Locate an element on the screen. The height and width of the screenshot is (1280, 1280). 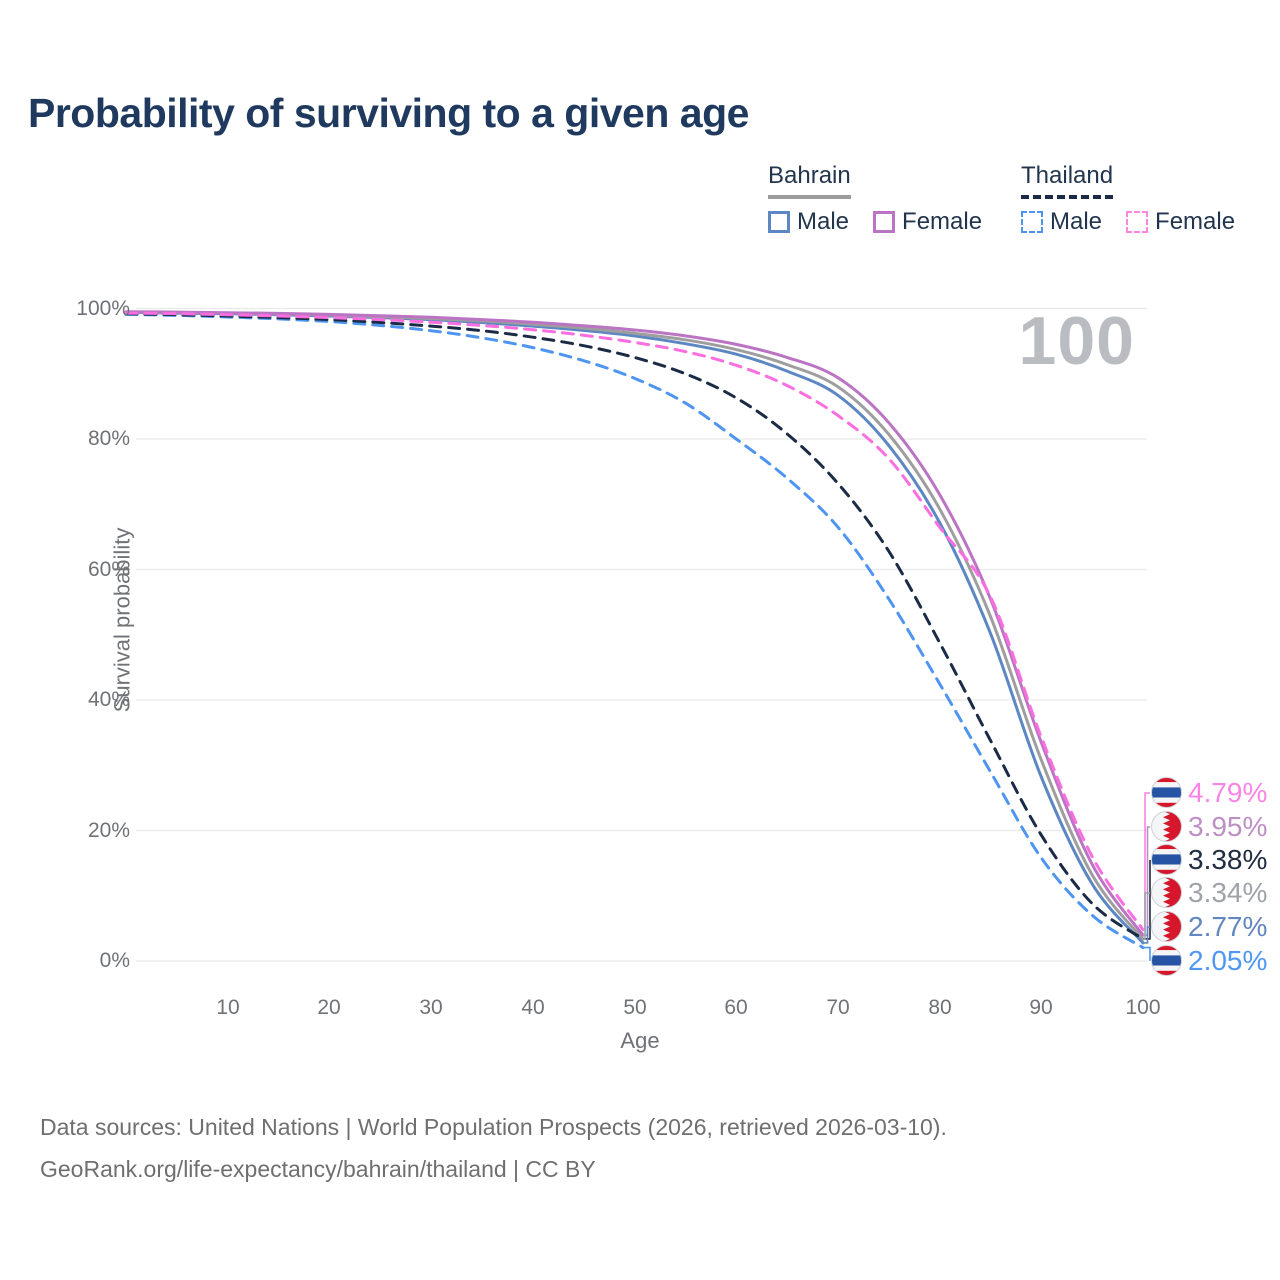
chart-title: Probability of surviving to a given age is located at coordinates (388, 113).